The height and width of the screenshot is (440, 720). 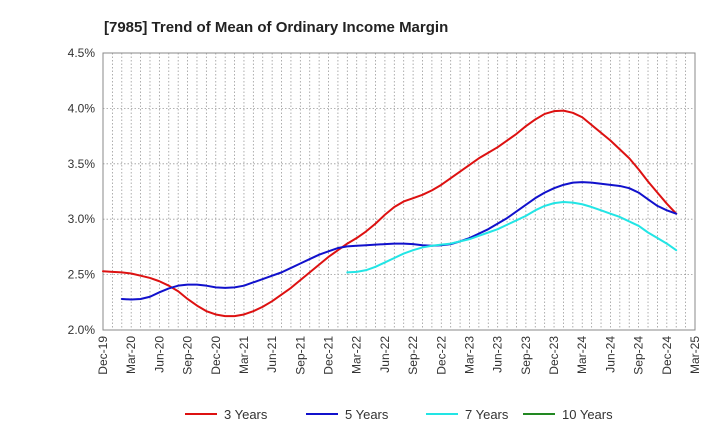 What do you see at coordinates (512, 237) in the screenshot?
I see `series-line-7-years` at bounding box center [512, 237].